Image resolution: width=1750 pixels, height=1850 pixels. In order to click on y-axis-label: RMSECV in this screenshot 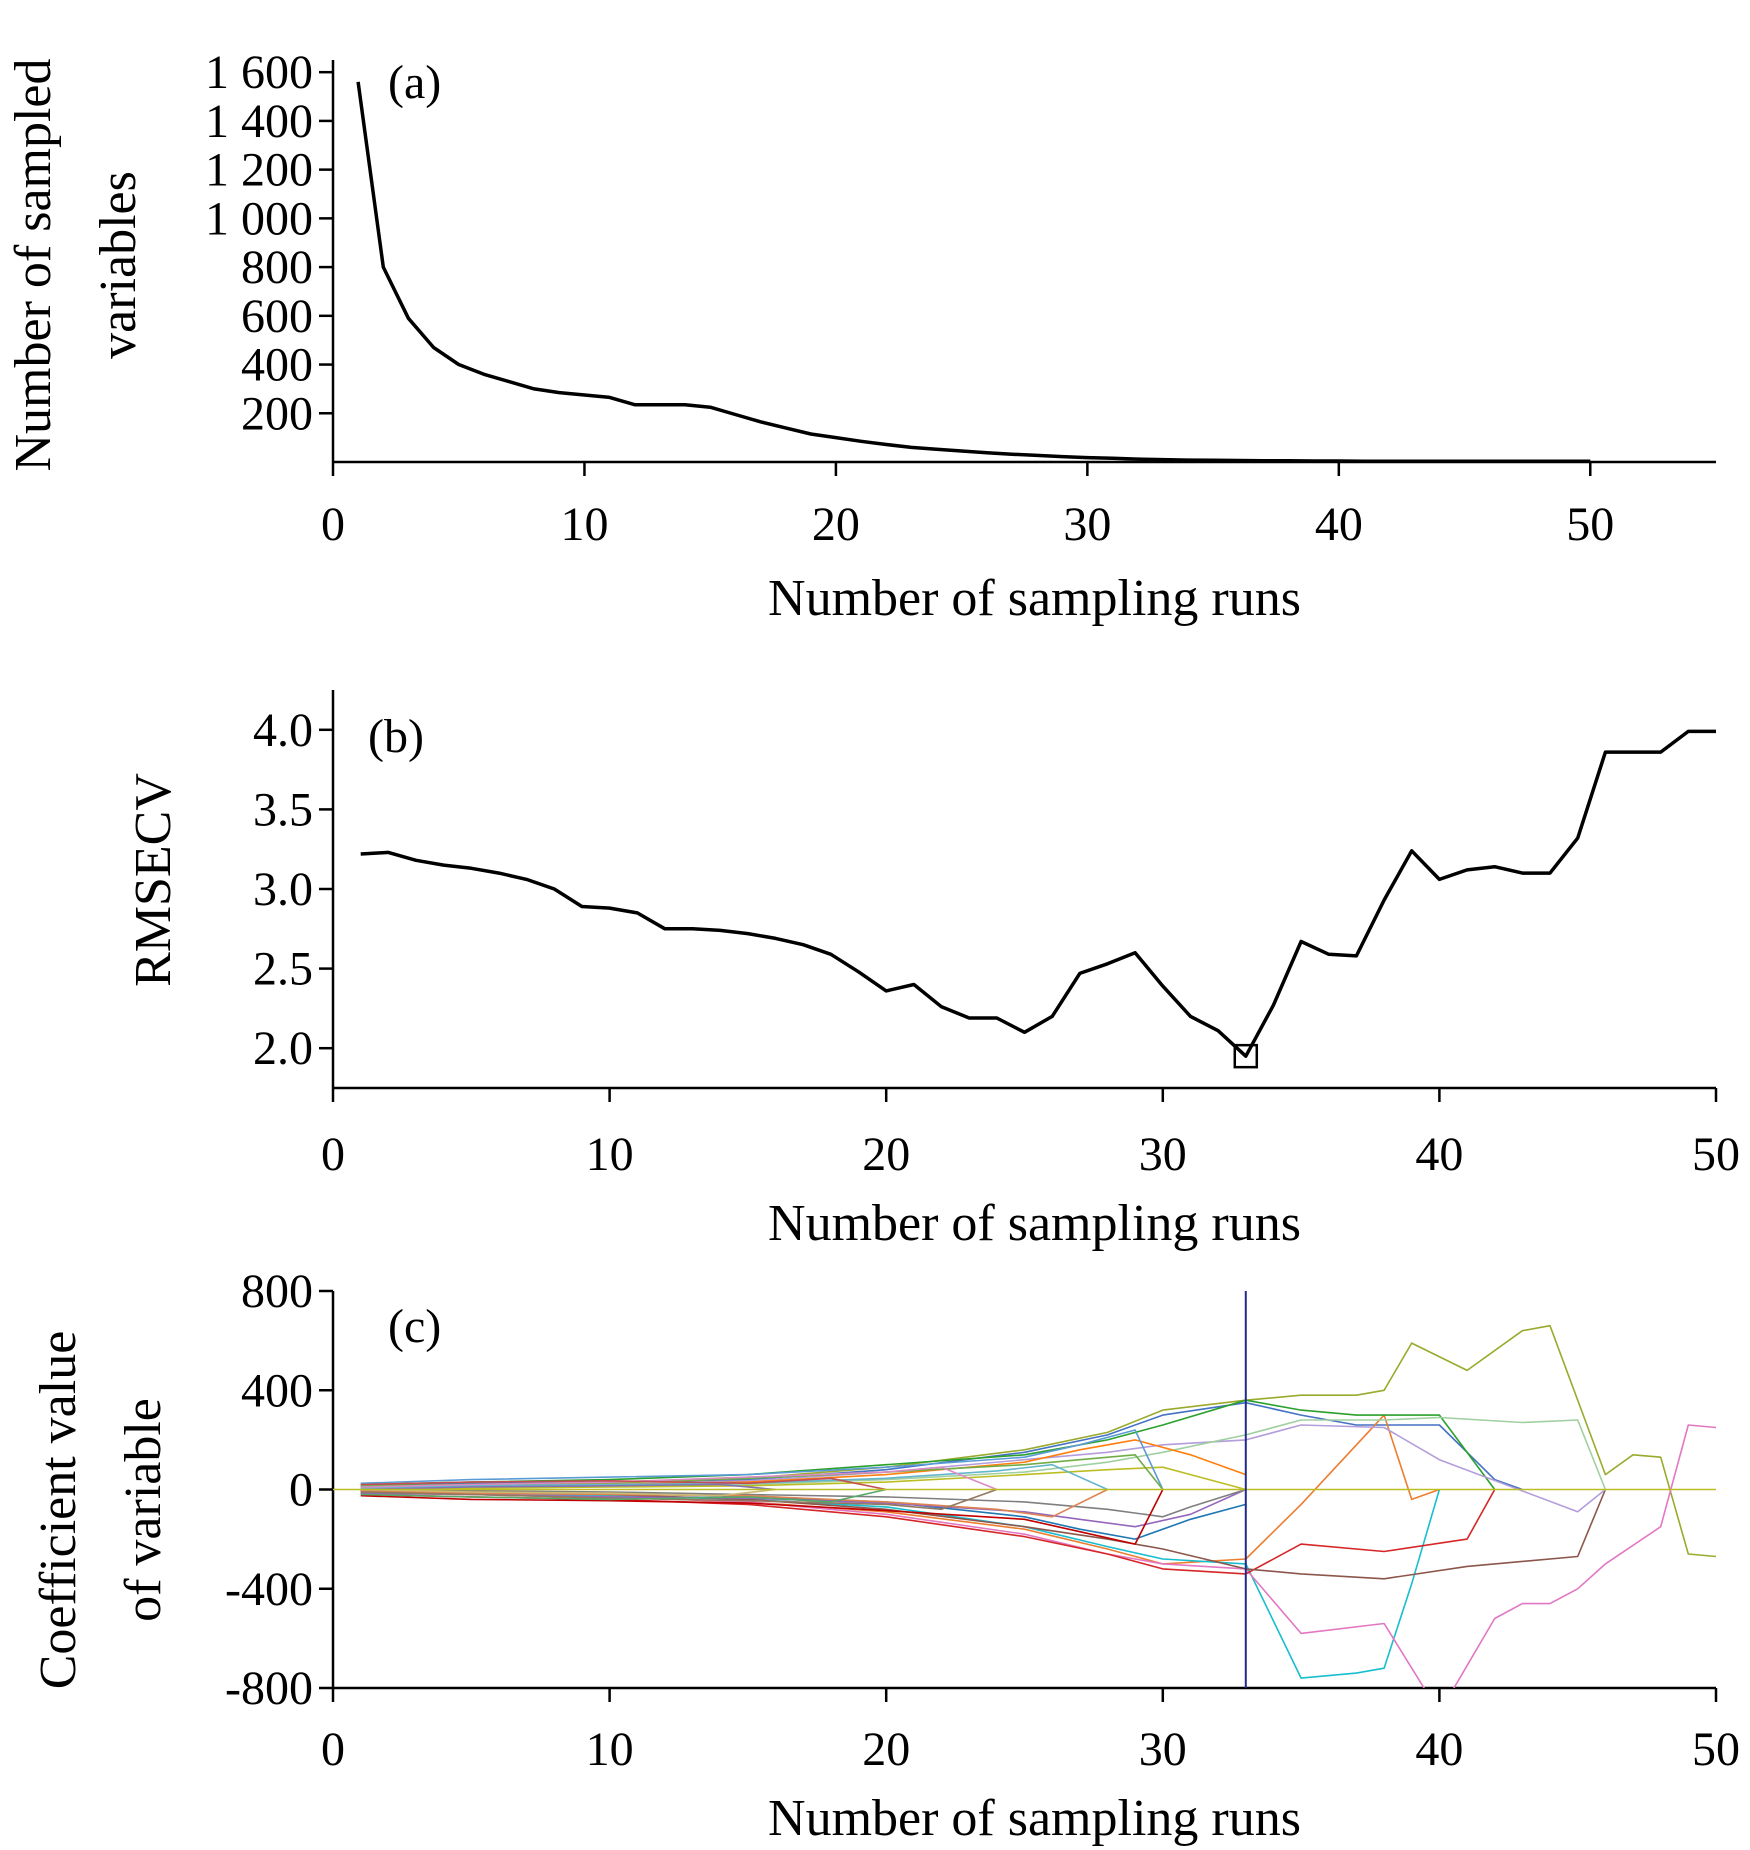, I will do `click(153, 880)`.